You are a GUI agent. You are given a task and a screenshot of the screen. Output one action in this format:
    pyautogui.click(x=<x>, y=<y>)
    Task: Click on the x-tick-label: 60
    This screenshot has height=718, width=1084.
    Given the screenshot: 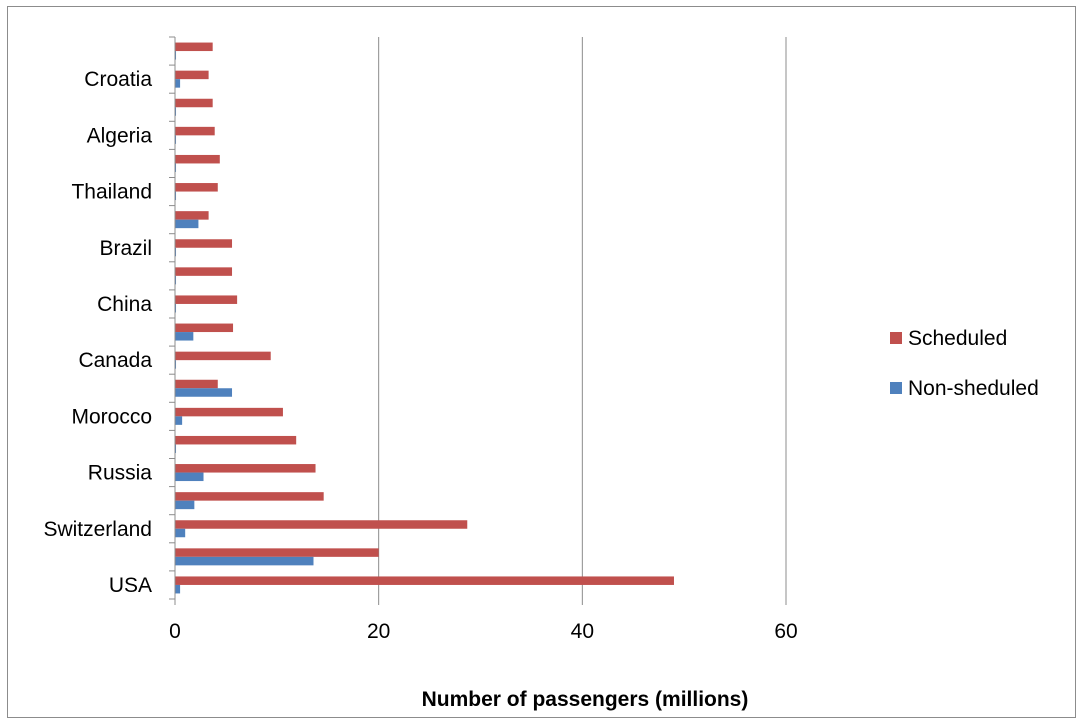 What is the action you would take?
    pyautogui.click(x=785, y=631)
    